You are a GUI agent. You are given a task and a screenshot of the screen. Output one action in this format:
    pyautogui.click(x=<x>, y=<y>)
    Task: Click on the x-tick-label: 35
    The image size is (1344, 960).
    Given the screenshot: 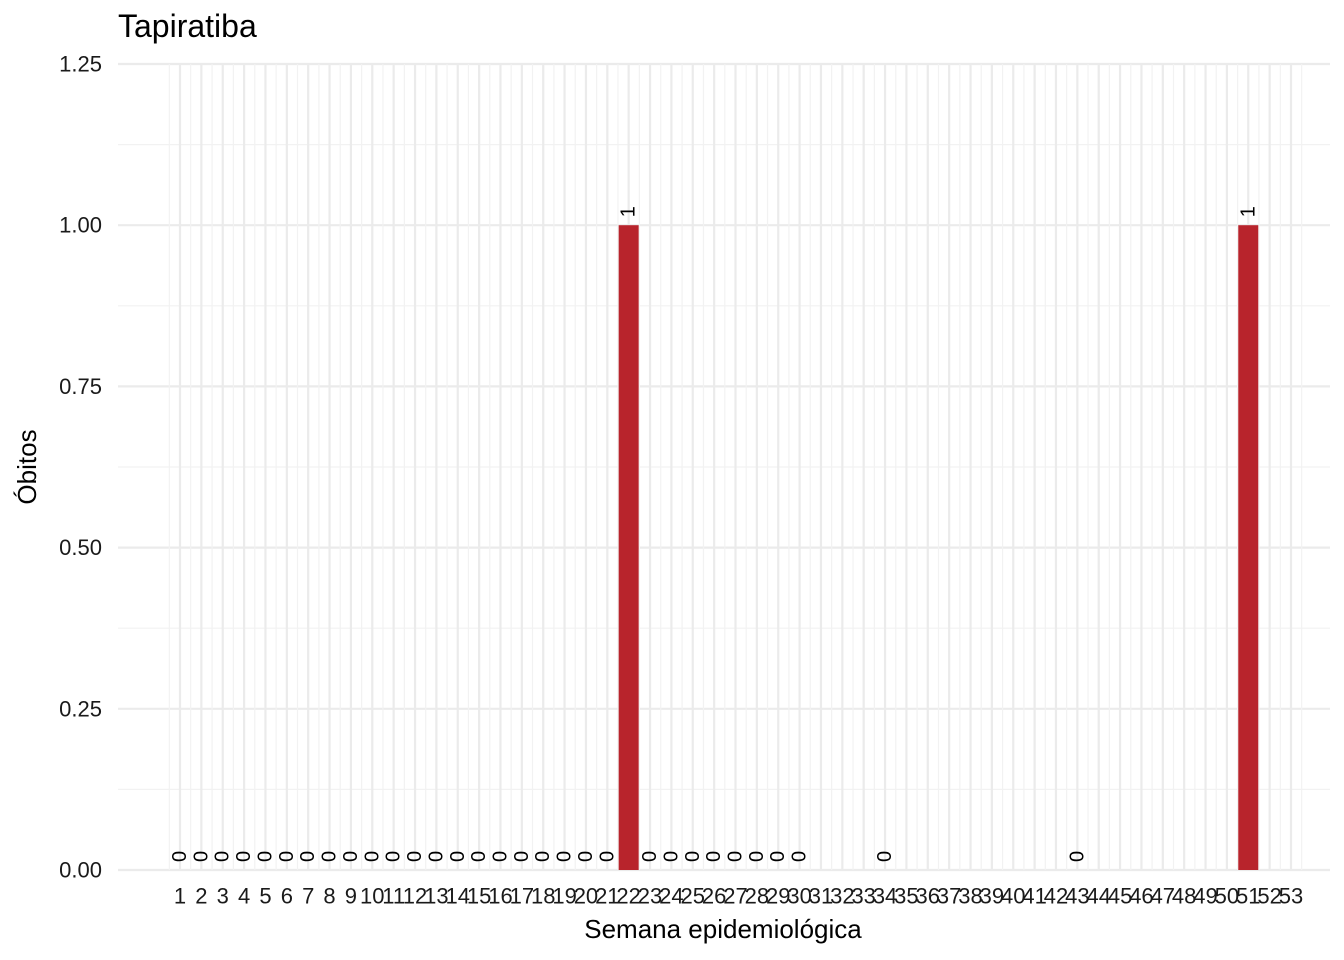 What is the action you would take?
    pyautogui.click(x=906, y=896)
    